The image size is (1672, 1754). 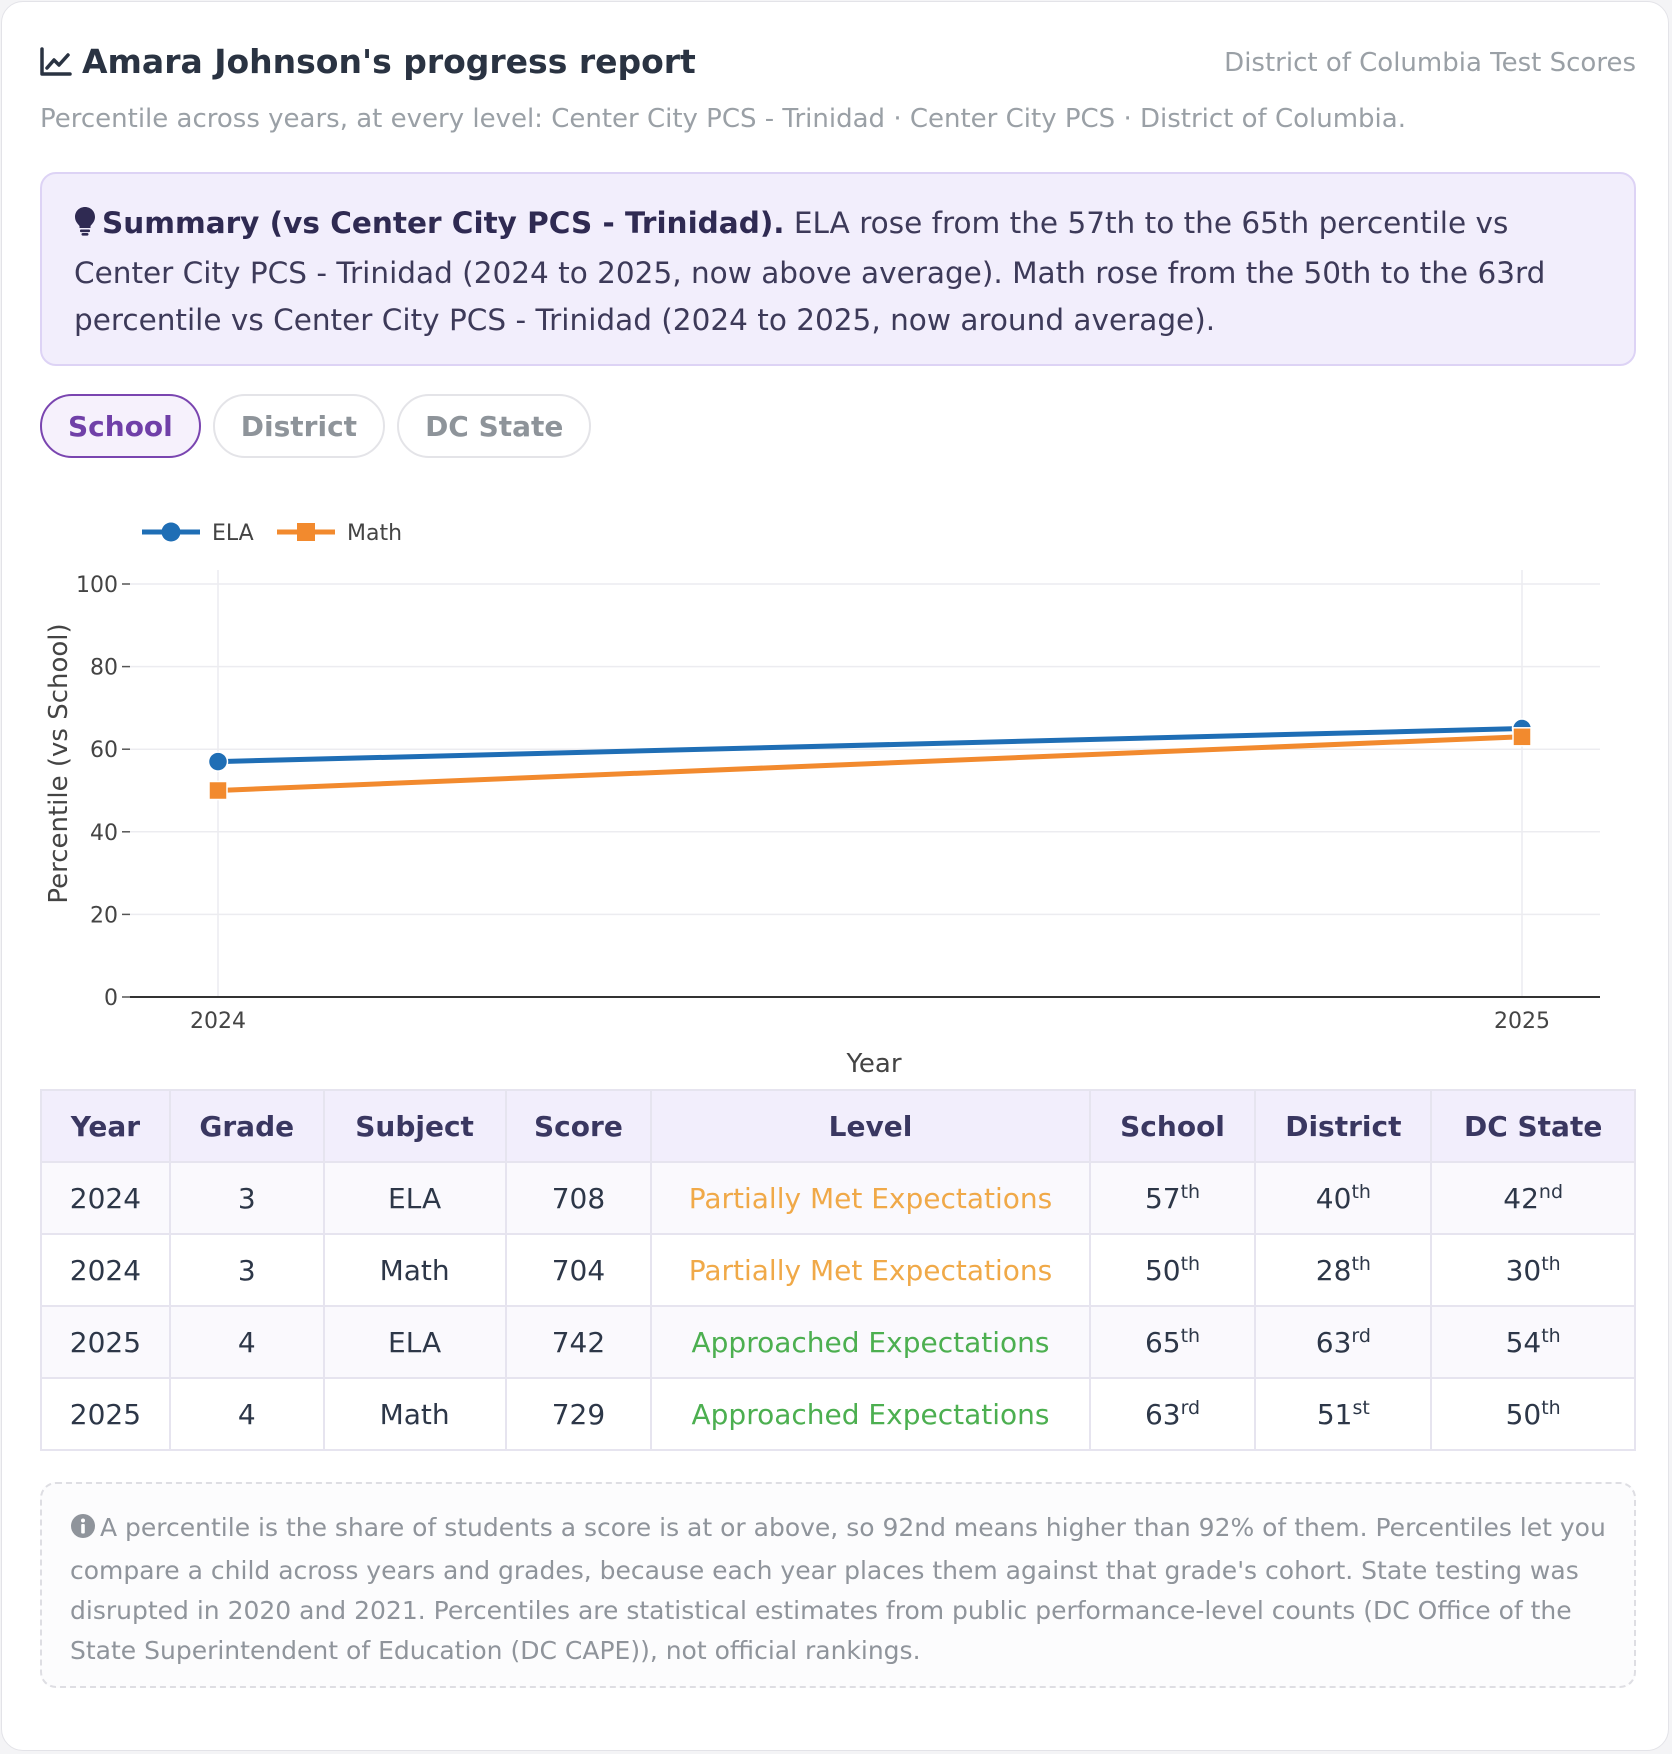 I want to click on legend-item-ela: ELA, so click(x=198, y=533).